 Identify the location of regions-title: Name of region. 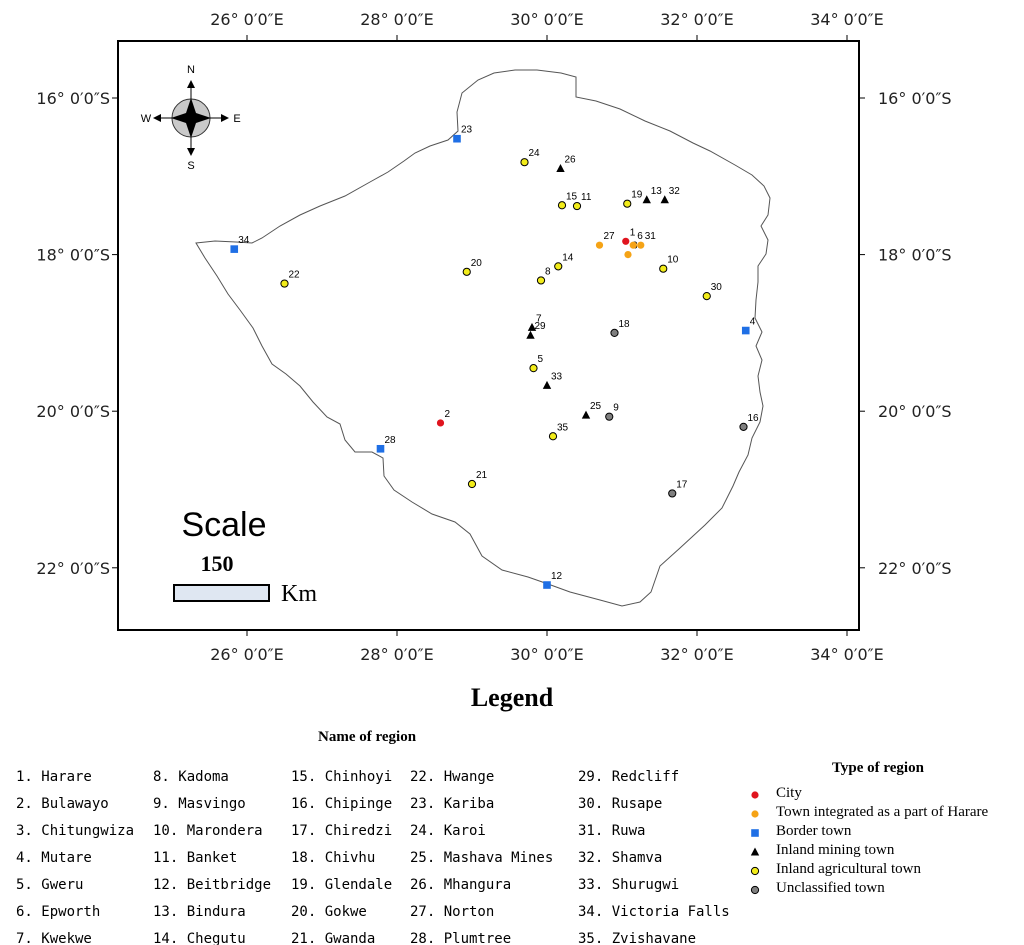
(367, 737).